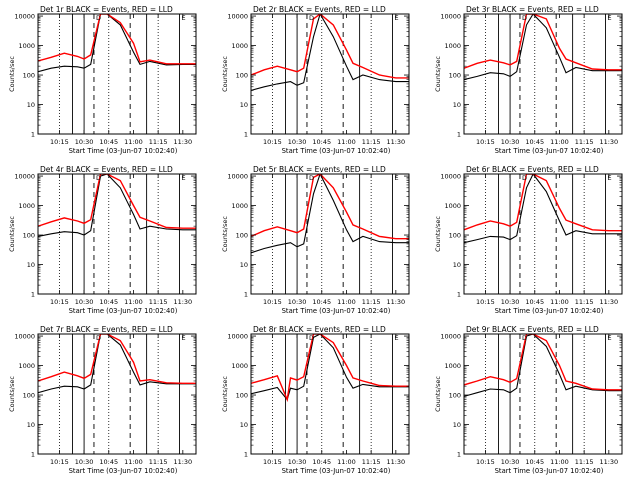 Image resolution: width=640 pixels, height=480 pixels. Describe the element at coordinates (106, 9) in the screenshot. I see `panel-title: Det 1r BLACK = Events, RED = LLD` at that location.